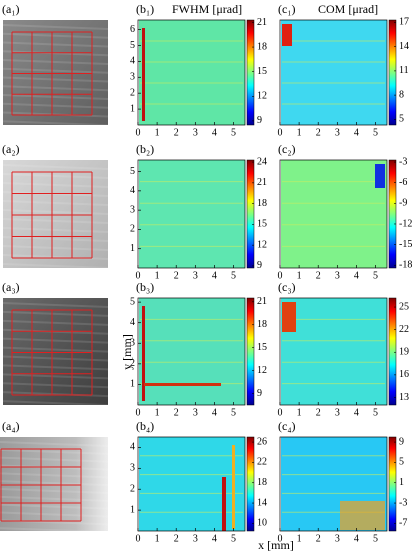  What do you see at coordinates (145, 287) in the screenshot?
I see `panel-label: (b₃)` at bounding box center [145, 287].